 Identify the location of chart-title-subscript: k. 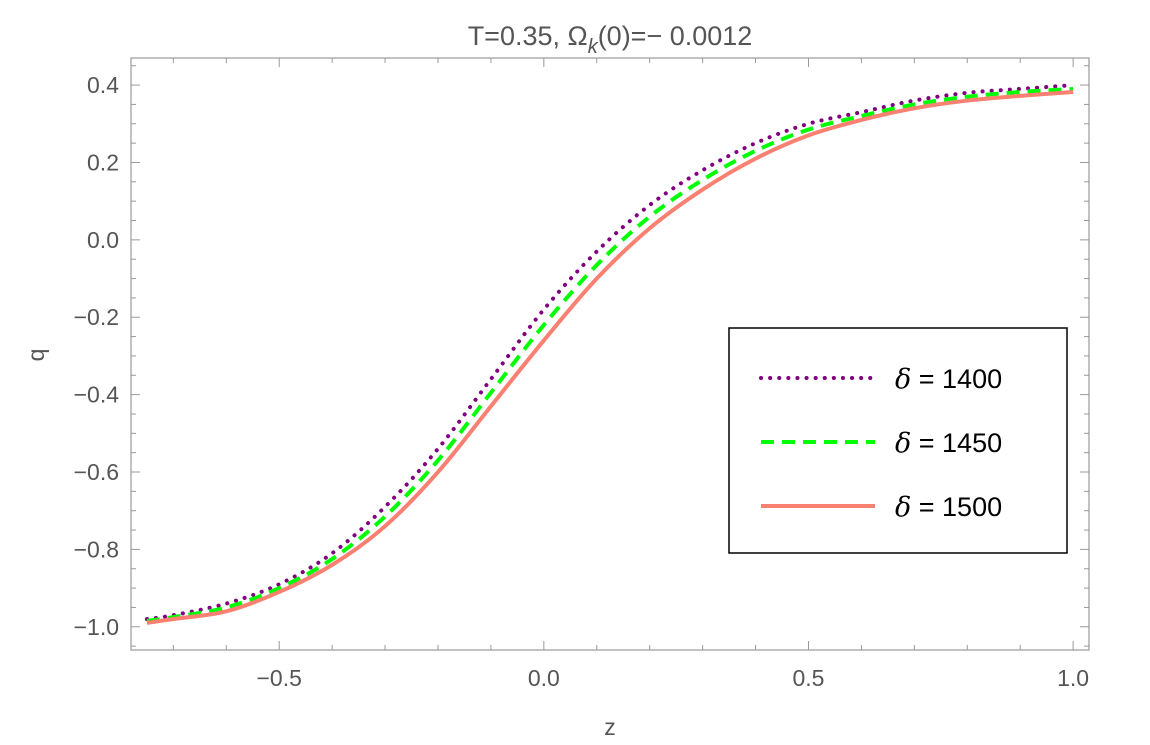
(593, 47).